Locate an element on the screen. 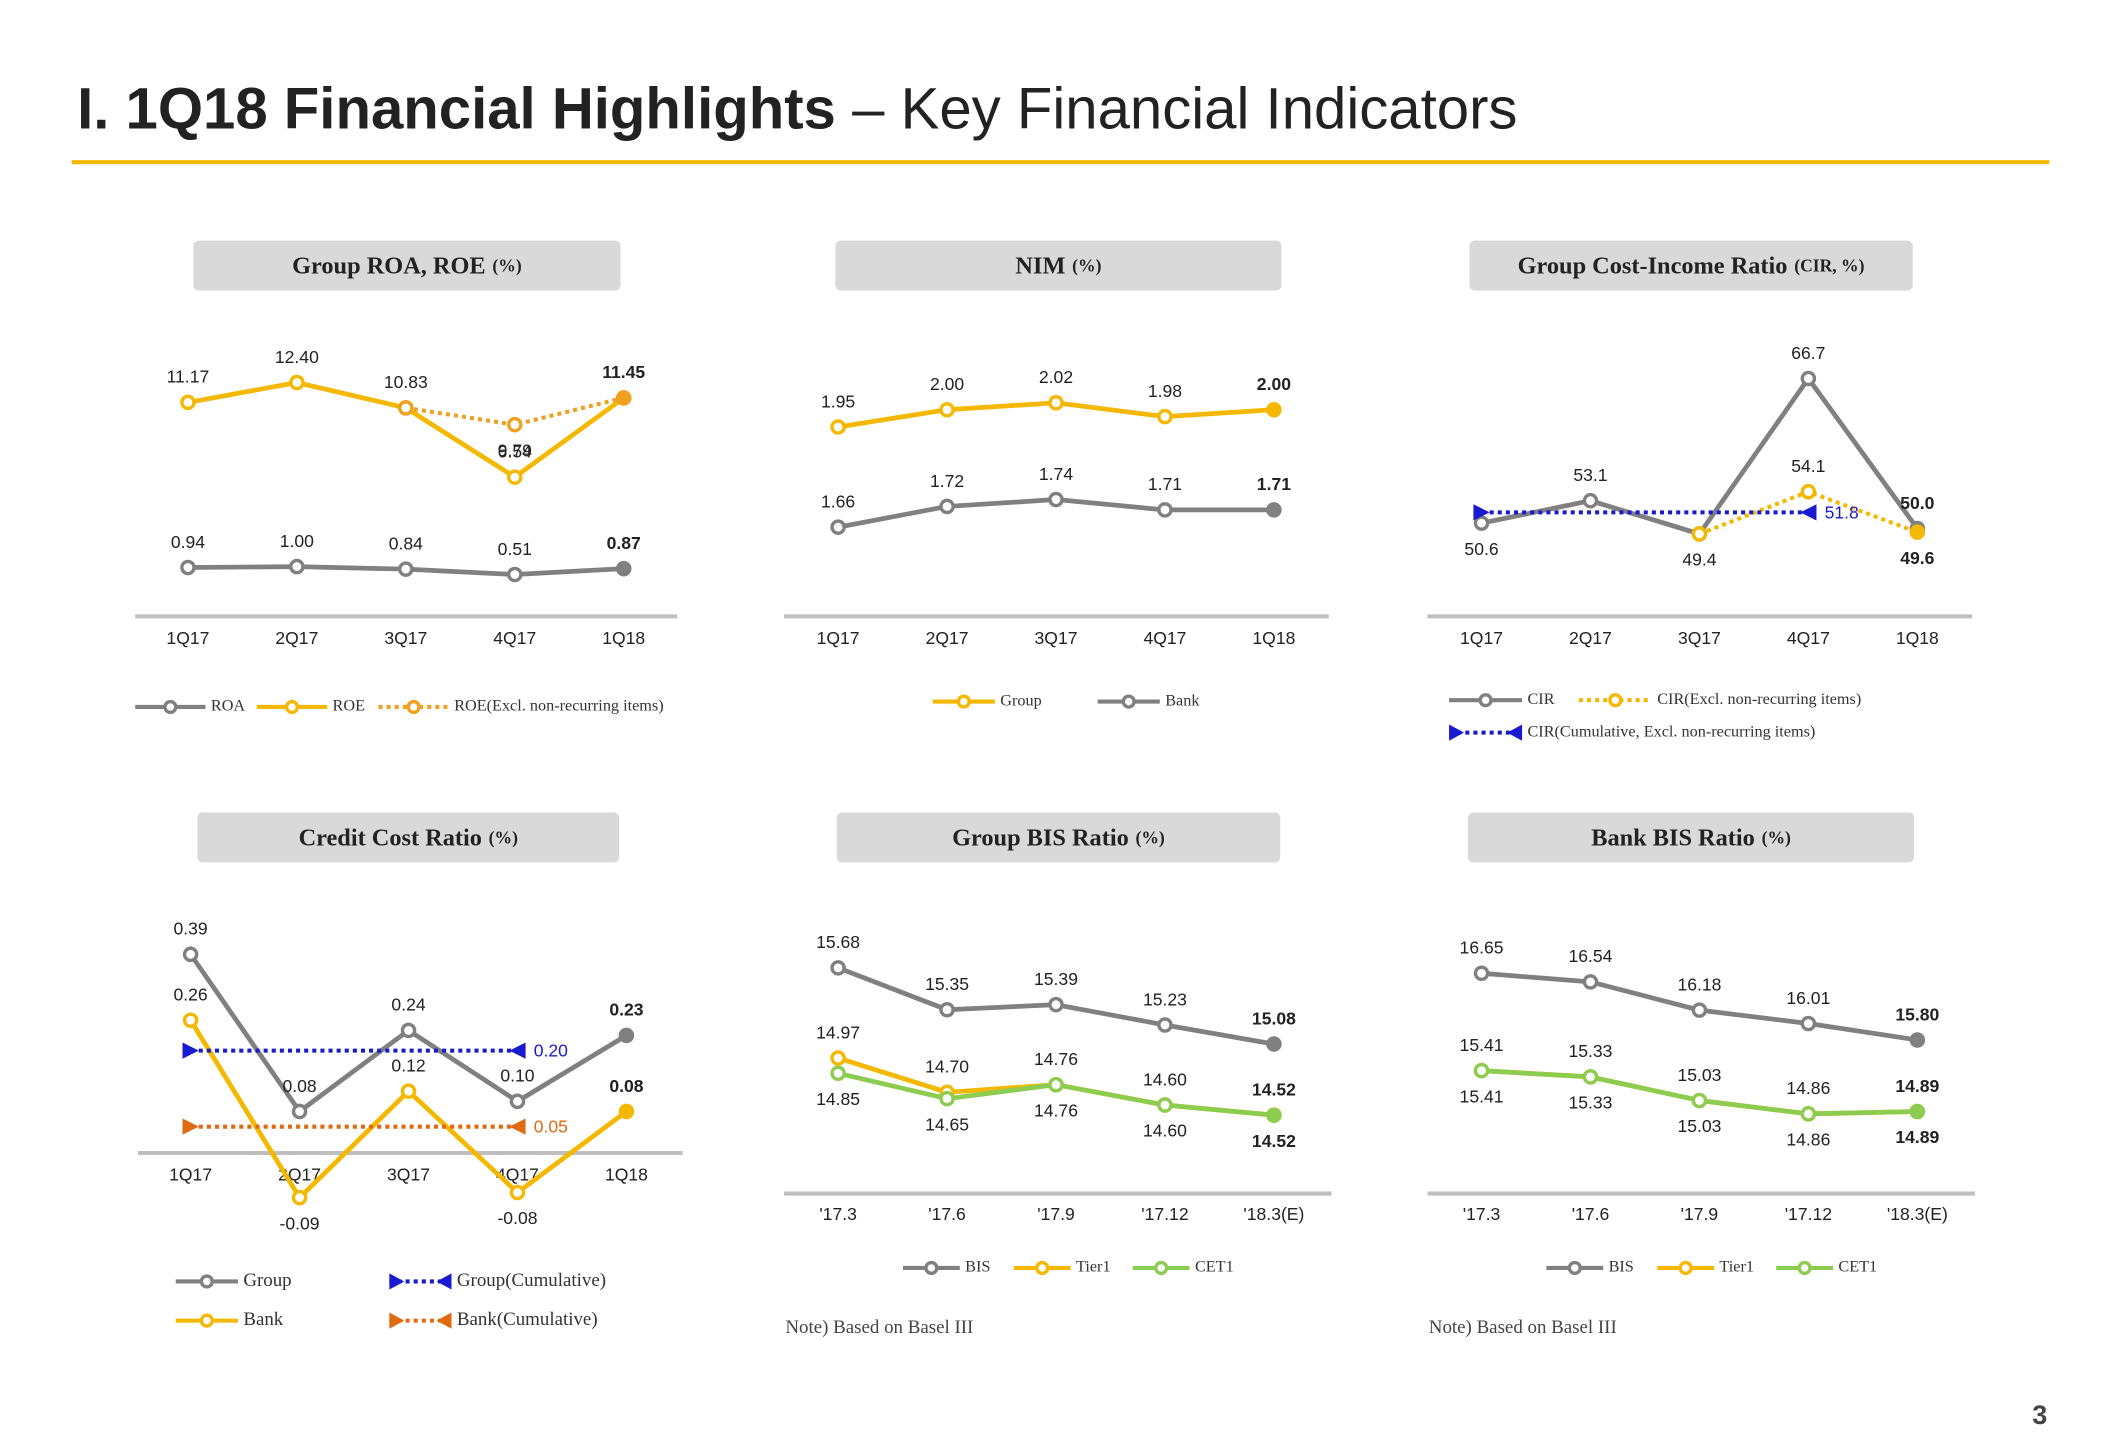 Image resolution: width=2102 pixels, height=1455 pixels. data-label: 0.51 is located at coordinates (515, 549).